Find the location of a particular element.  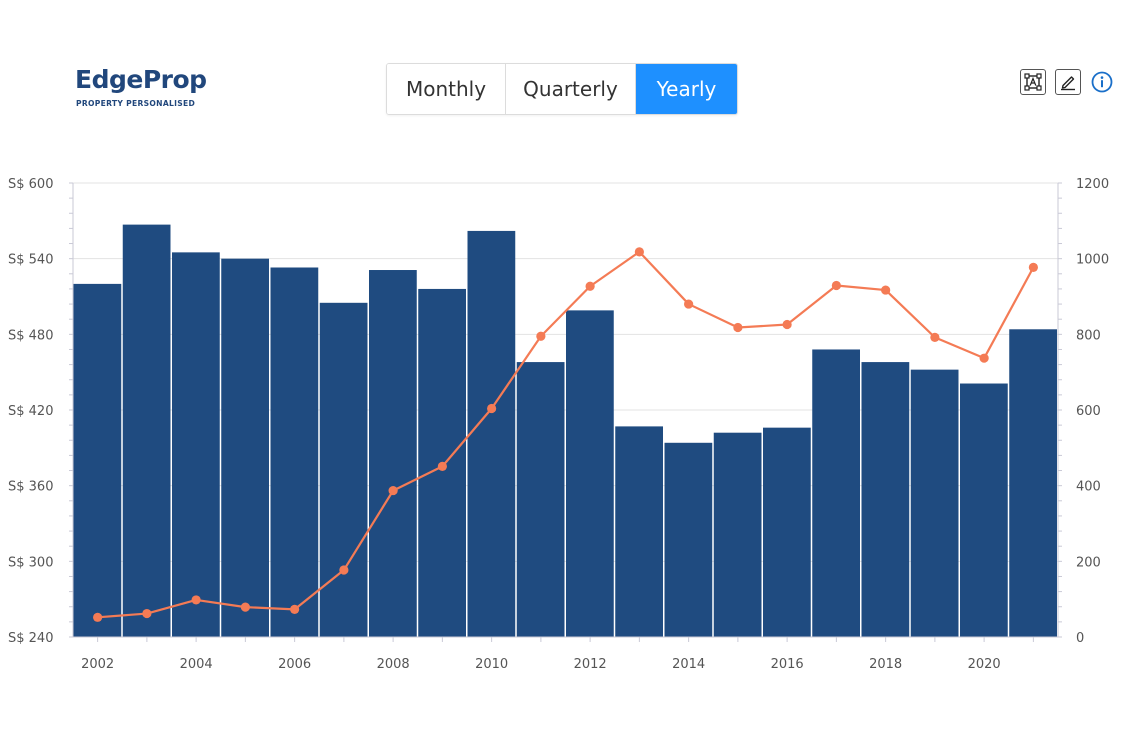

bar-2021 is located at coordinates (1033, 483).